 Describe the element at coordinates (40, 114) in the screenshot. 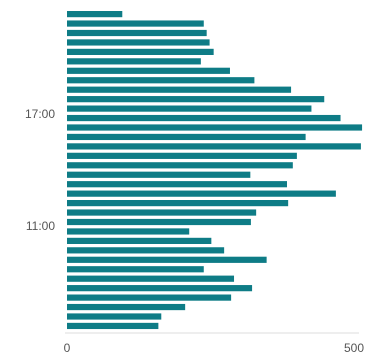

I see `y-tick-label: 17:00` at that location.